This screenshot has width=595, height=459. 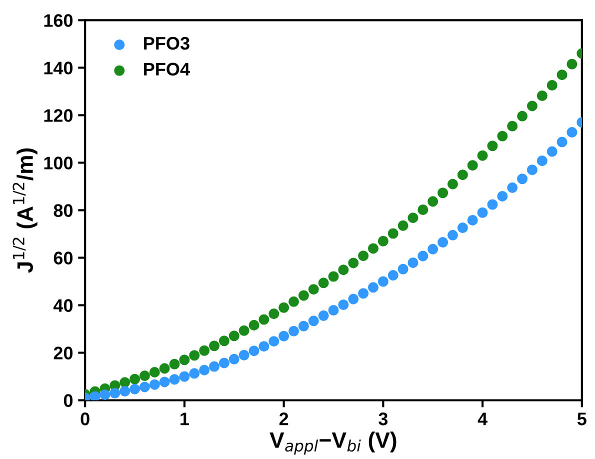 What do you see at coordinates (167, 69) in the screenshot?
I see `legend-label: PFO4` at bounding box center [167, 69].